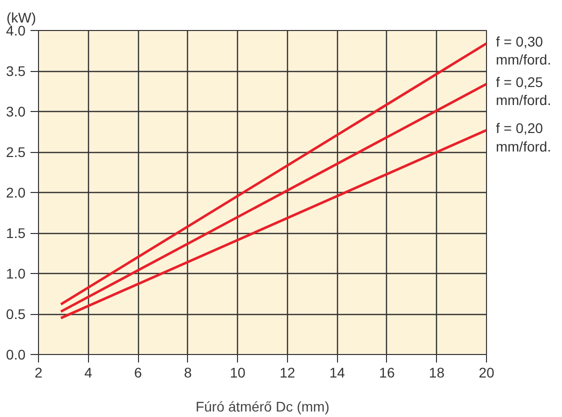 The image size is (562, 417). What do you see at coordinates (524, 91) in the screenshot?
I see `series-label: f = 0,25 mm/ford.` at bounding box center [524, 91].